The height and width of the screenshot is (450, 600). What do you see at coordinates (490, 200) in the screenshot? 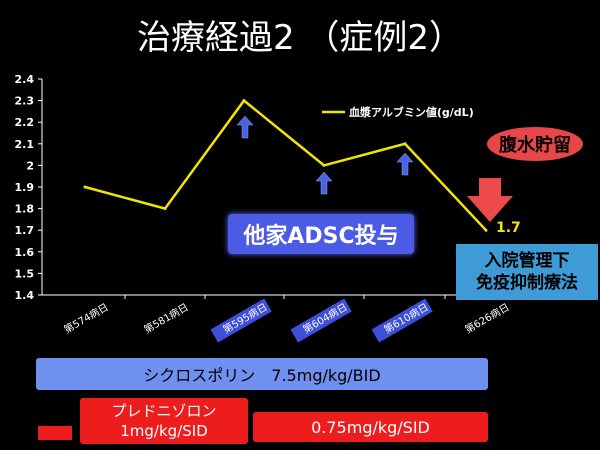
I see `ascites-down-arrow-icon` at bounding box center [490, 200].